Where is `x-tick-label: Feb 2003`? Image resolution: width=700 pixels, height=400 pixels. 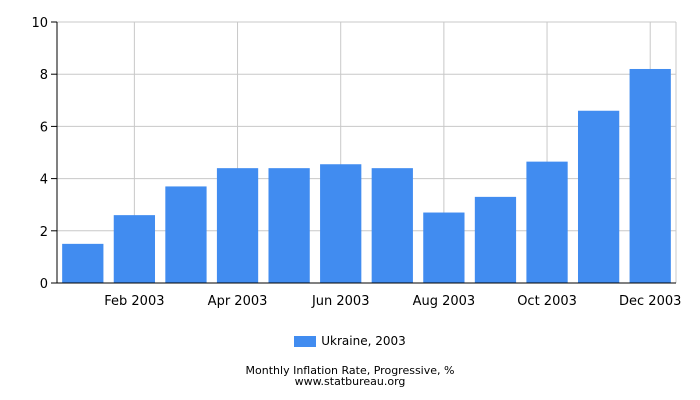 x-tick-label: Feb 2003 is located at coordinates (134, 301).